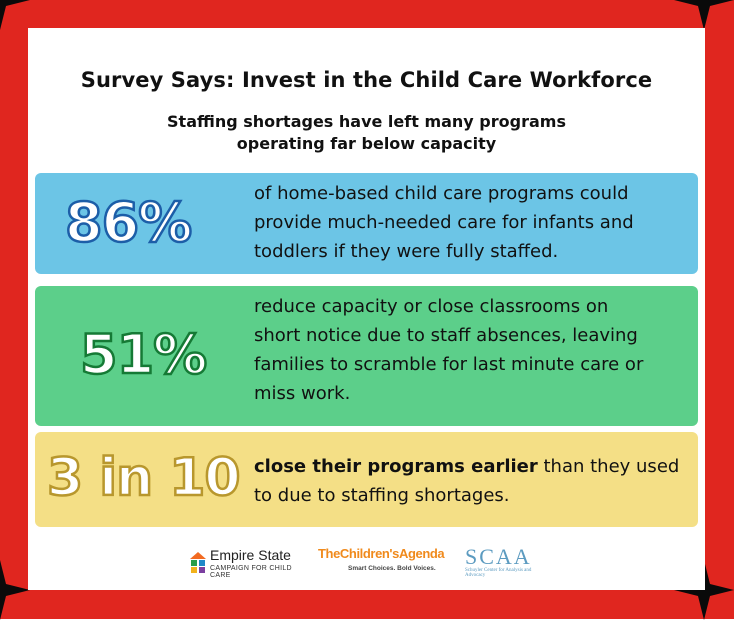 The height and width of the screenshot is (620, 734). What do you see at coordinates (302, 393) in the screenshot?
I see `desc-line: miss work.` at bounding box center [302, 393].